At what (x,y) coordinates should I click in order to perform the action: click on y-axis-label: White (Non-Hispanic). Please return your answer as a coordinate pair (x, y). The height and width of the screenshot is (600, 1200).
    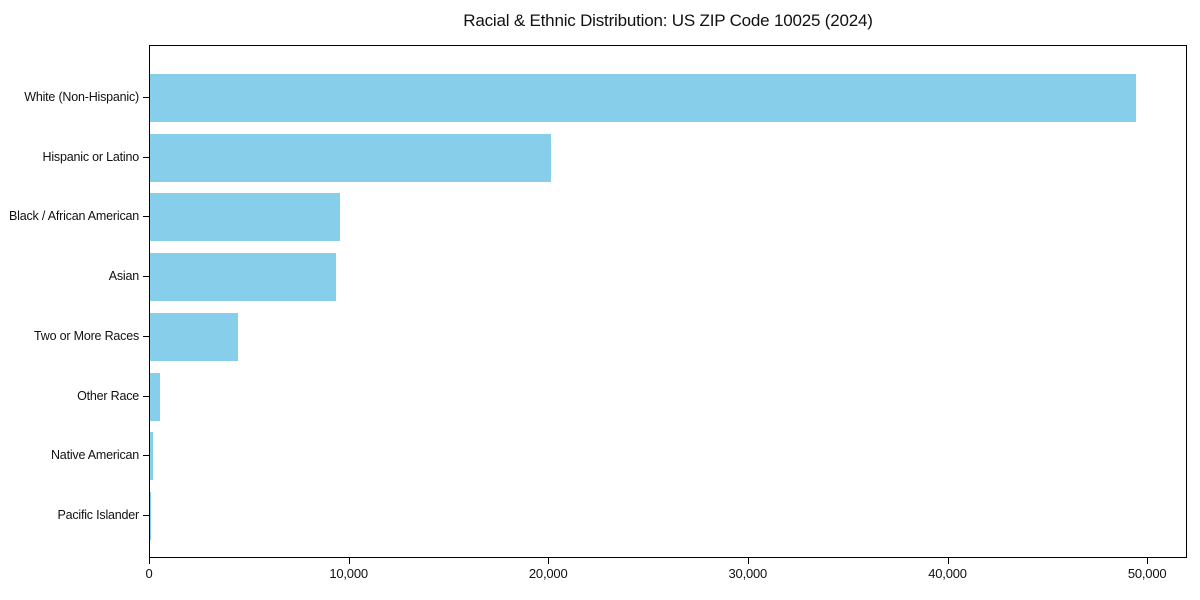
    Looking at the image, I should click on (81, 97).